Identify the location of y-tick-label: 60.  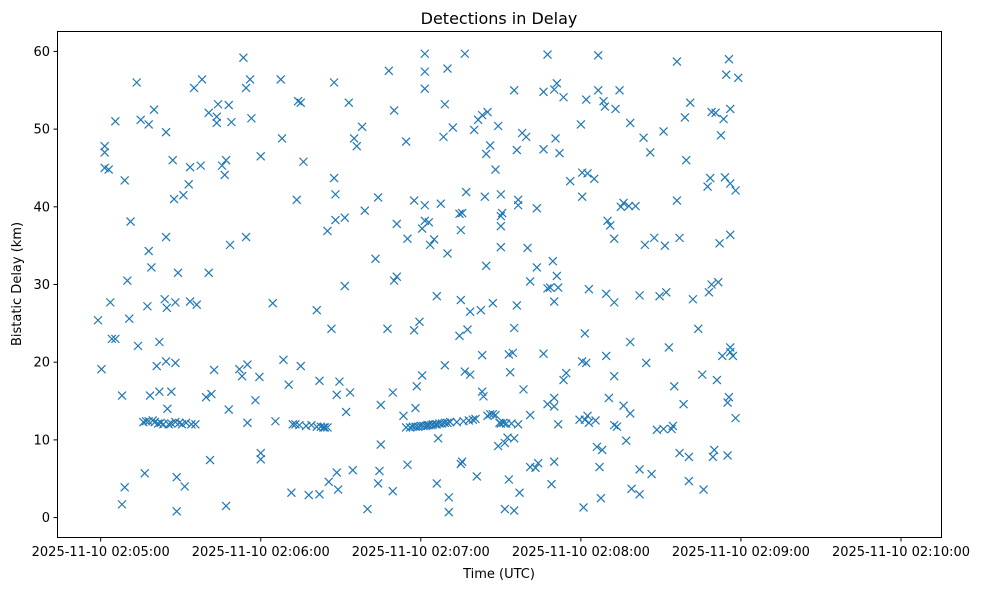
(41, 52).